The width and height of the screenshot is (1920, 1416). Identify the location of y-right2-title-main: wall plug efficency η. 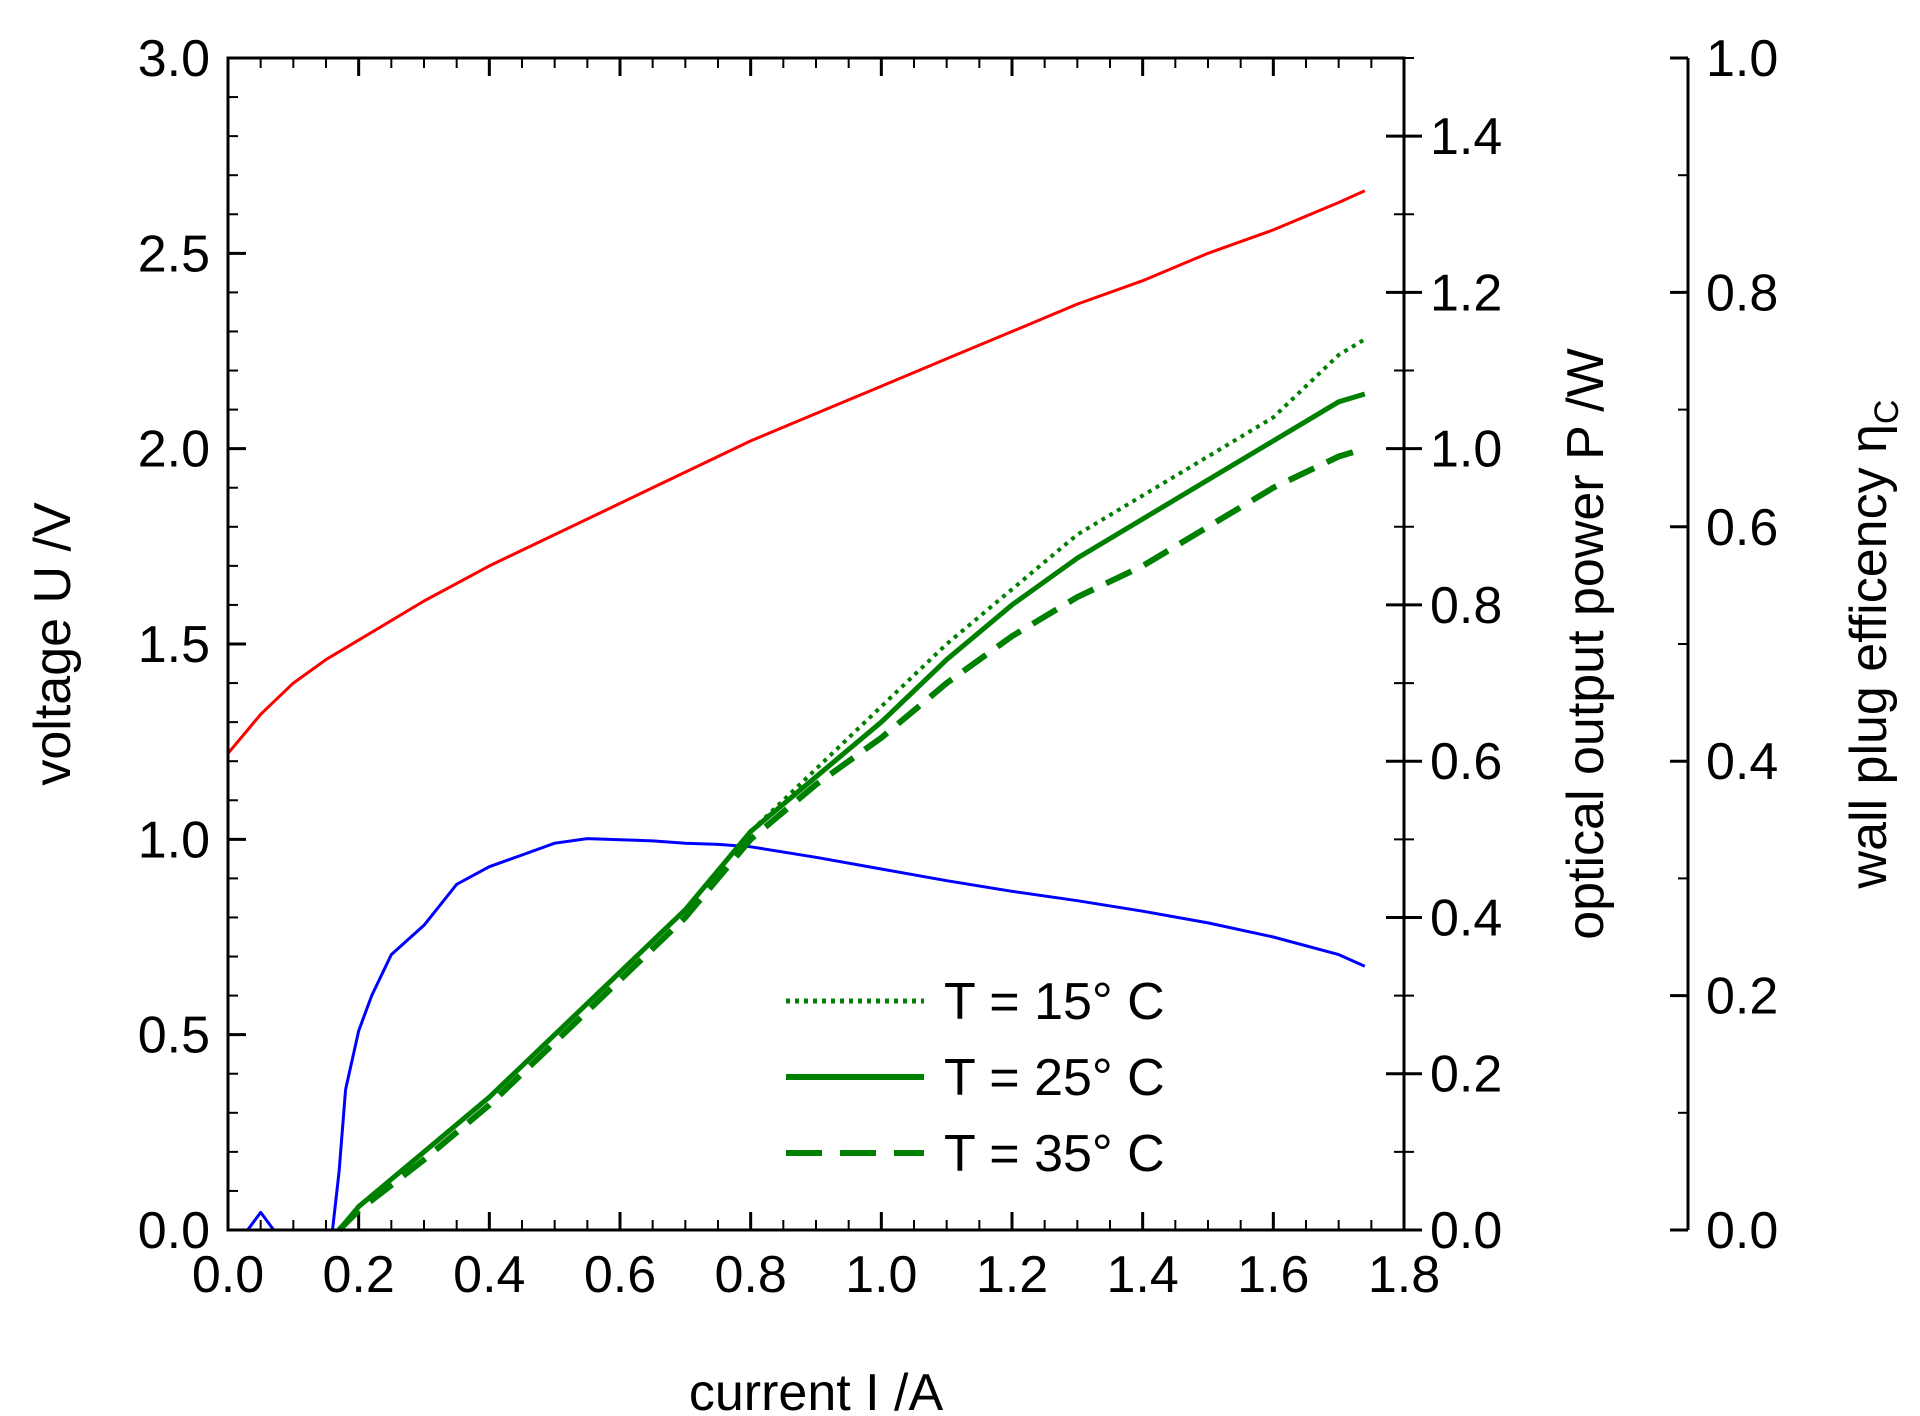
(1869, 656).